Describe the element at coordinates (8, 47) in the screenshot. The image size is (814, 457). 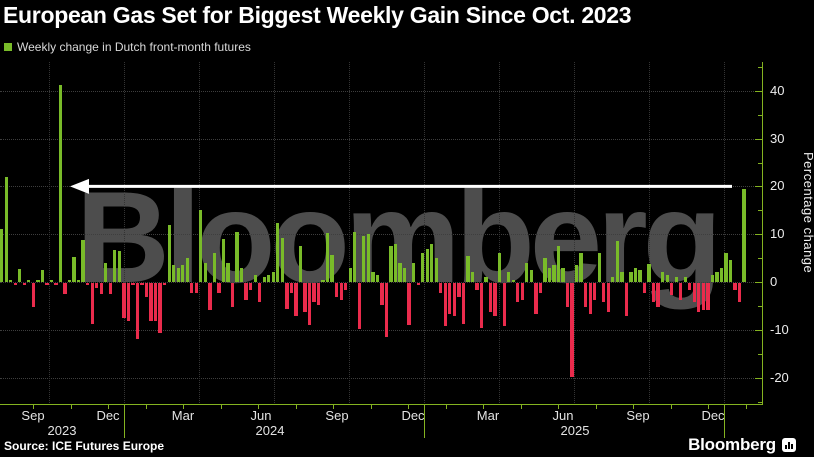
I see `legend-swatch-icon` at that location.